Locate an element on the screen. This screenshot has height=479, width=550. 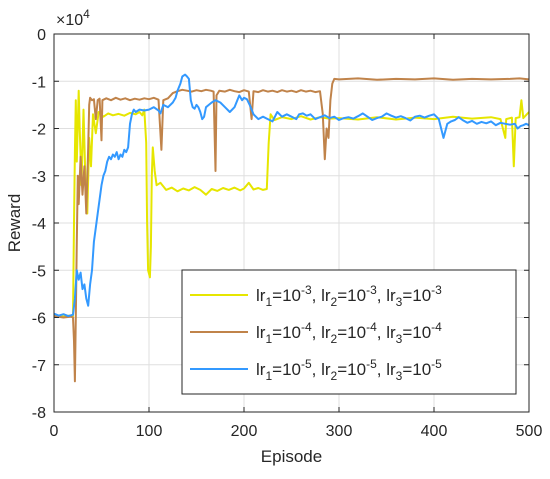
x-tick-label: 200 is located at coordinates (244, 431).